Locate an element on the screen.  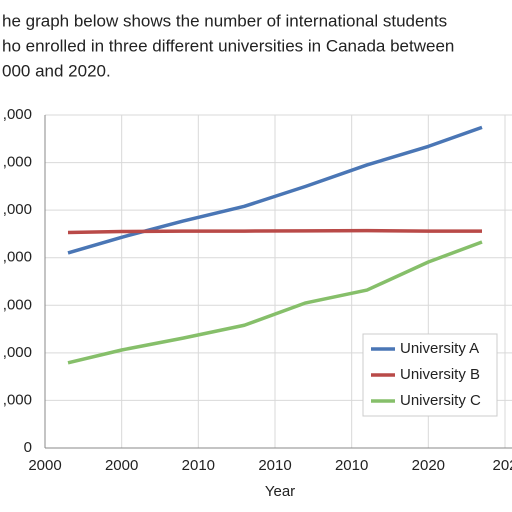
y-tick-label: 0 is located at coordinates (28, 447).